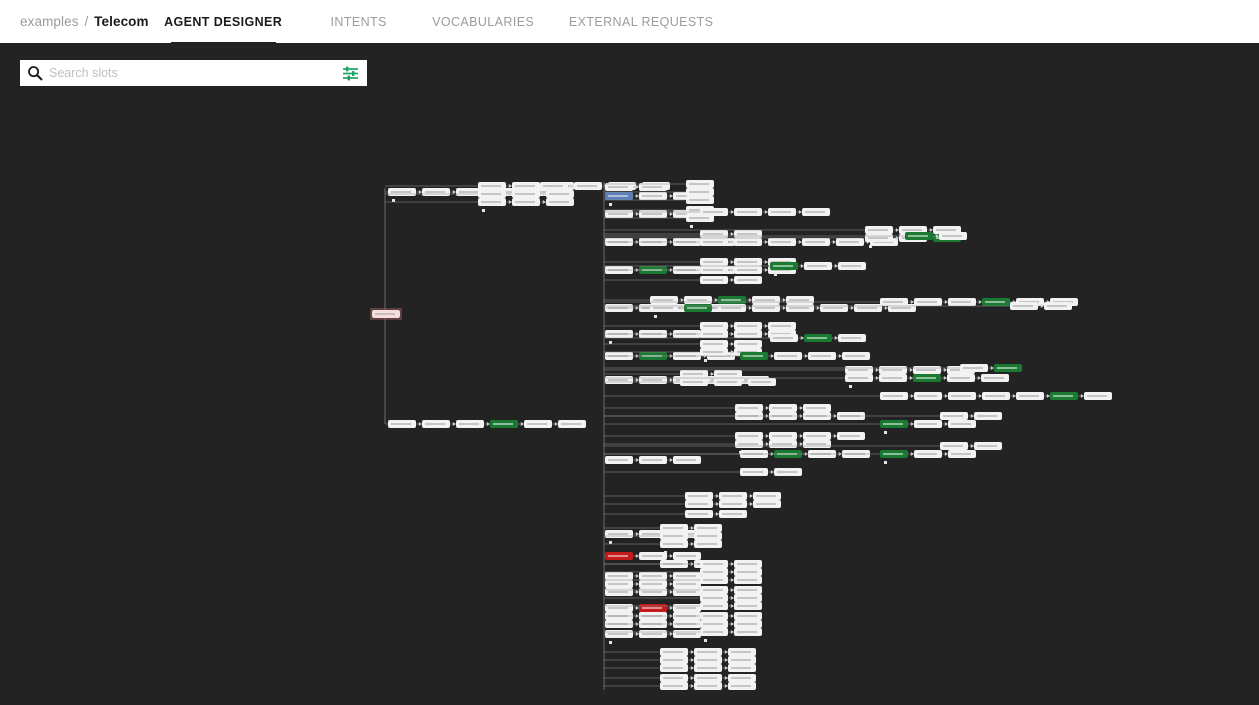 This screenshot has height=705, width=1259. I want to click on tab-external-requests: EXTERNAL REQUESTS, so click(641, 22).